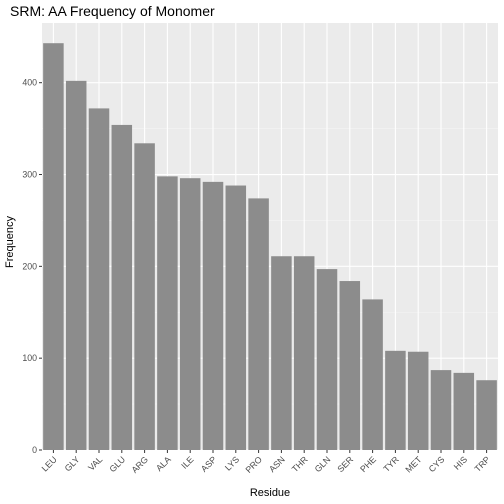 Image resolution: width=504 pixels, height=504 pixels. I want to click on bar-met, so click(418, 400).